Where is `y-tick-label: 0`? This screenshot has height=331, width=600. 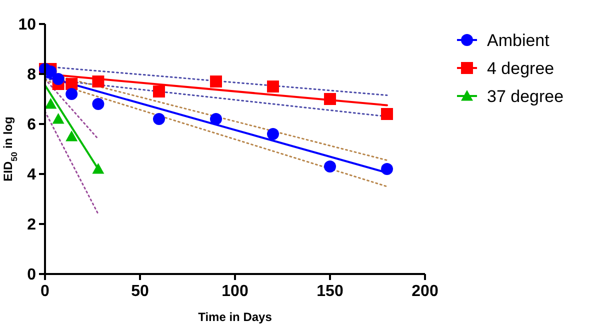
y-tick-label: 0 is located at coordinates (31, 275).